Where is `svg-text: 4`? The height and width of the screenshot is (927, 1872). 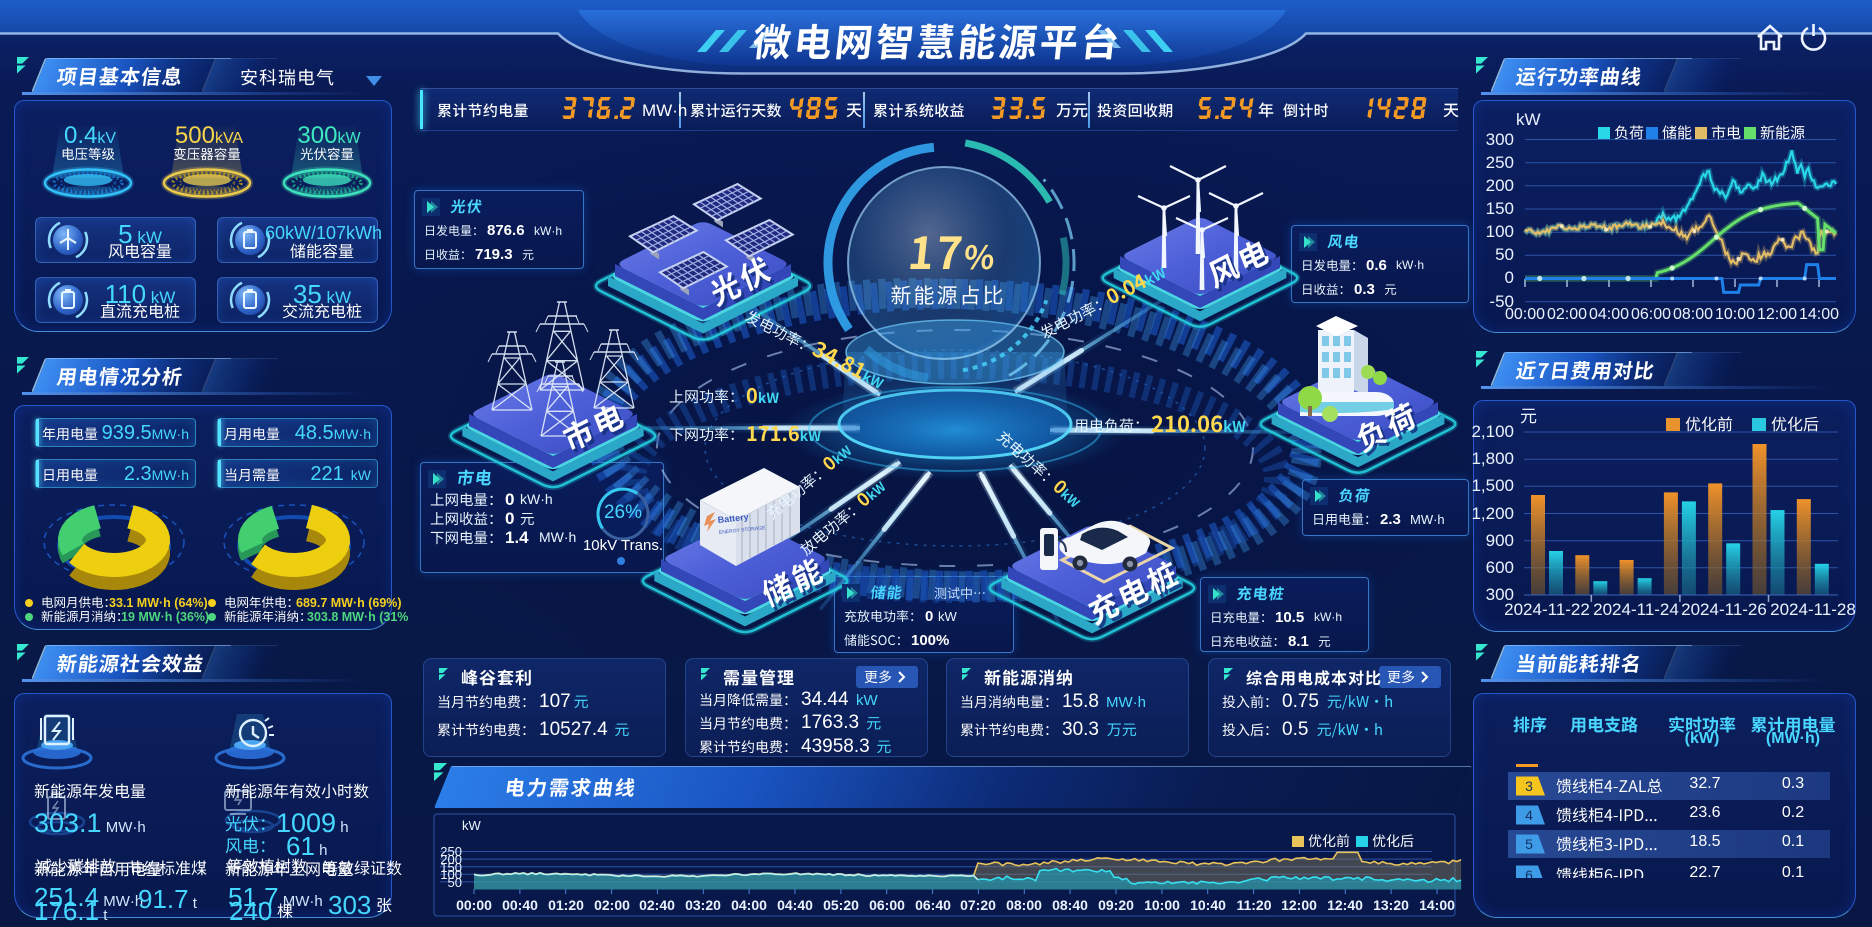
svg-text: 4 is located at coordinates (1529, 815).